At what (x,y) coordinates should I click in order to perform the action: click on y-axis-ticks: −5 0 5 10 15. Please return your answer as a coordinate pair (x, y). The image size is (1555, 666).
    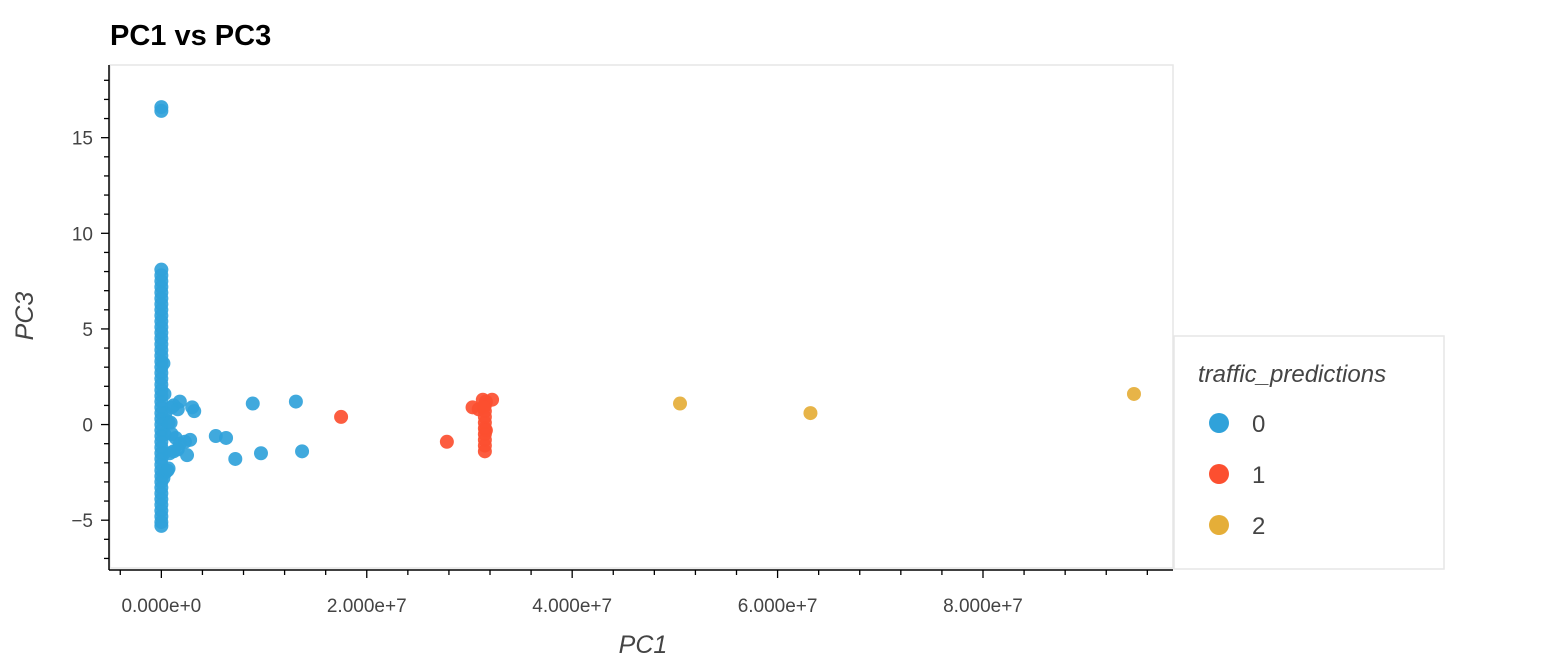
    Looking at the image, I should click on (90, 319).